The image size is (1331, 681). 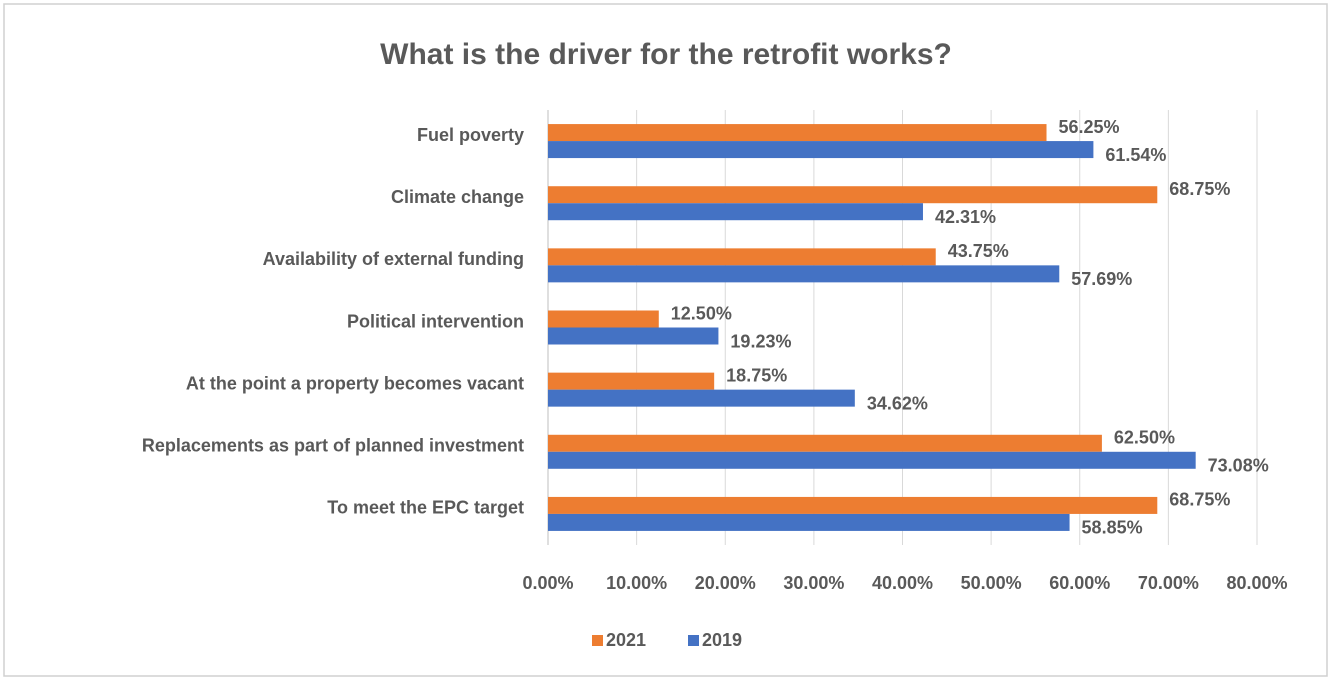 What do you see at coordinates (470, 135) in the screenshot?
I see `y-tick-label: Fuel poverty` at bounding box center [470, 135].